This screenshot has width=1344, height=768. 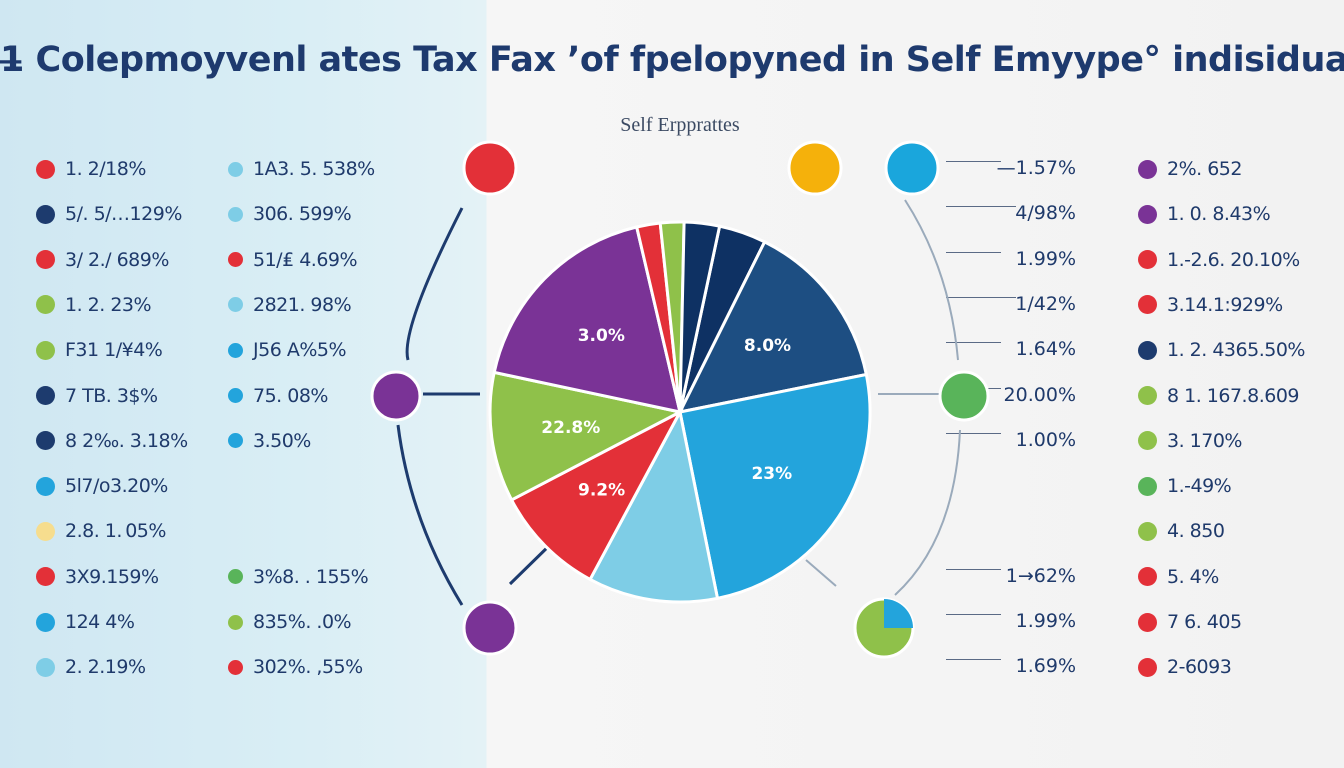 I want to click on pie-slices, so click(x=680, y=412).